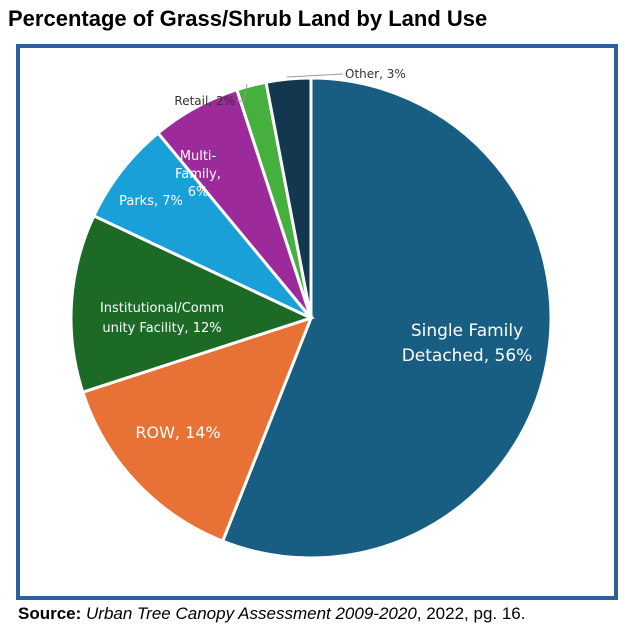 This screenshot has width=625, height=635. What do you see at coordinates (375, 74) in the screenshot?
I see `slice-label: Other, 3%` at bounding box center [375, 74].